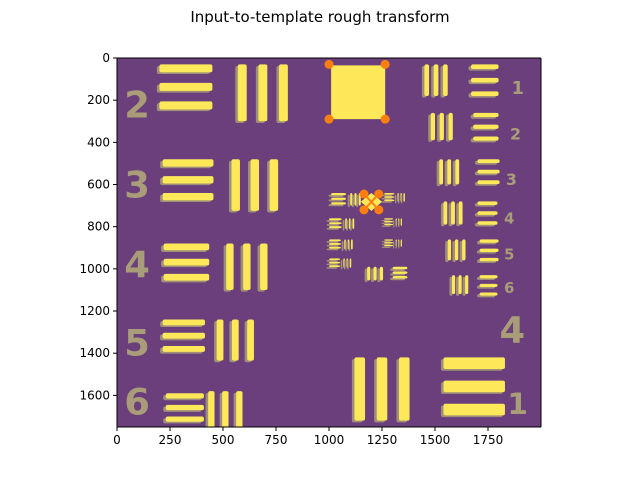  Describe the element at coordinates (223, 440) in the screenshot. I see `x-tick-label: 500` at that location.